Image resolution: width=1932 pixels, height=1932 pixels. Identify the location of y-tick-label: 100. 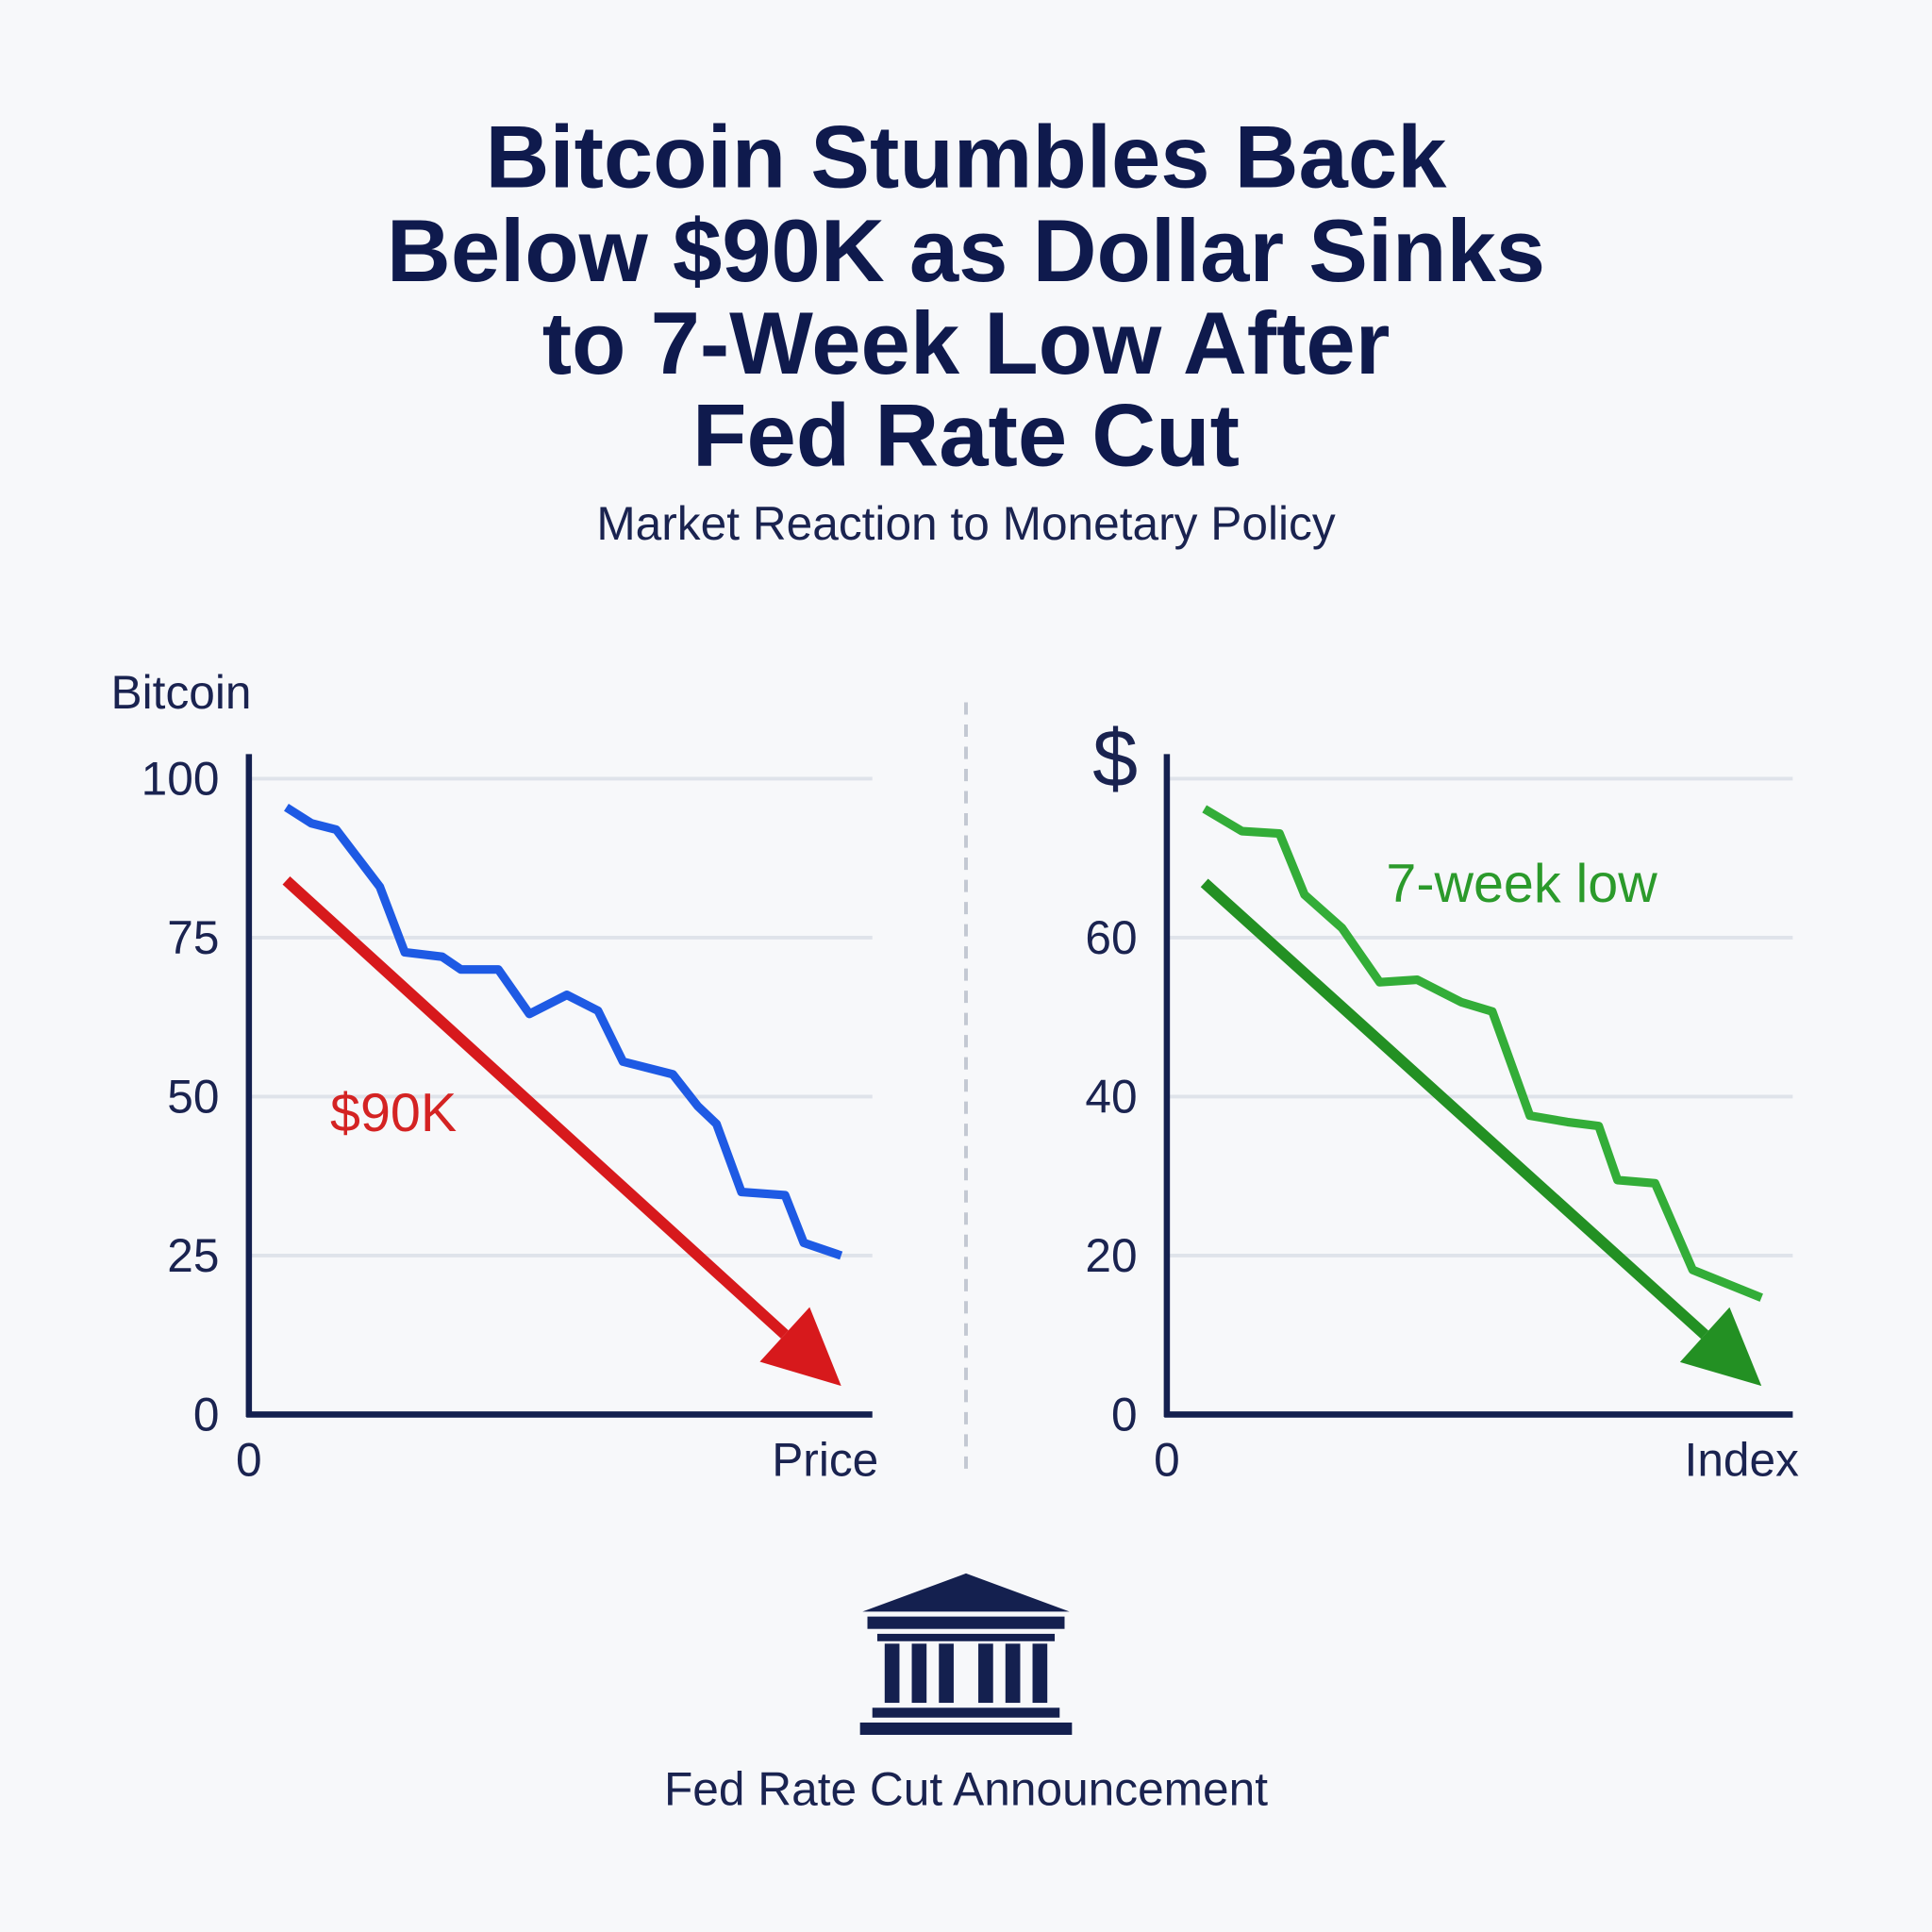
(181, 779).